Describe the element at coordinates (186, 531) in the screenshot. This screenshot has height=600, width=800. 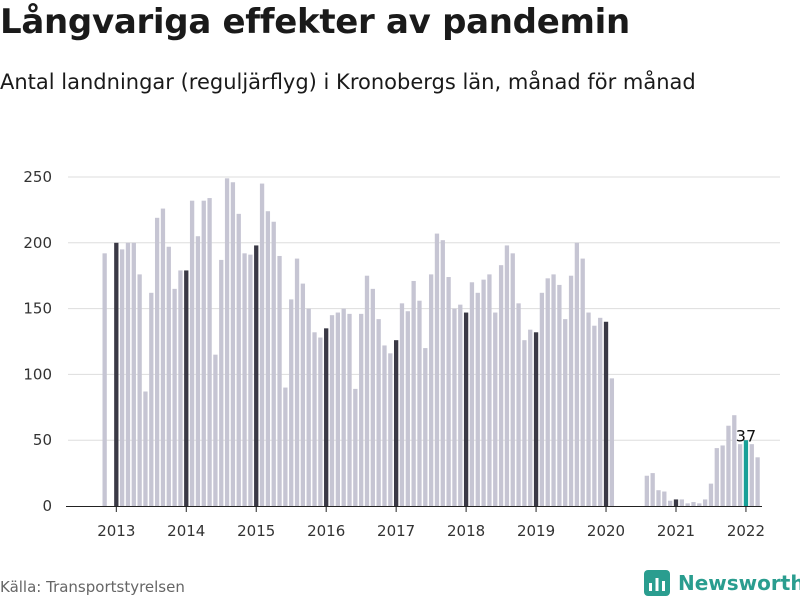
I see `x-tick-label: 2014` at that location.